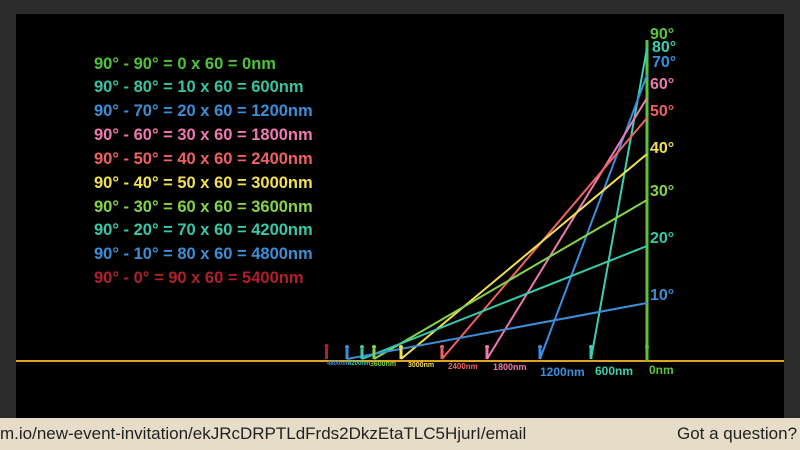 The height and width of the screenshot is (450, 800). I want to click on equation-line: 90° - 30° = 60 x 60 = 3600nm, so click(203, 207).